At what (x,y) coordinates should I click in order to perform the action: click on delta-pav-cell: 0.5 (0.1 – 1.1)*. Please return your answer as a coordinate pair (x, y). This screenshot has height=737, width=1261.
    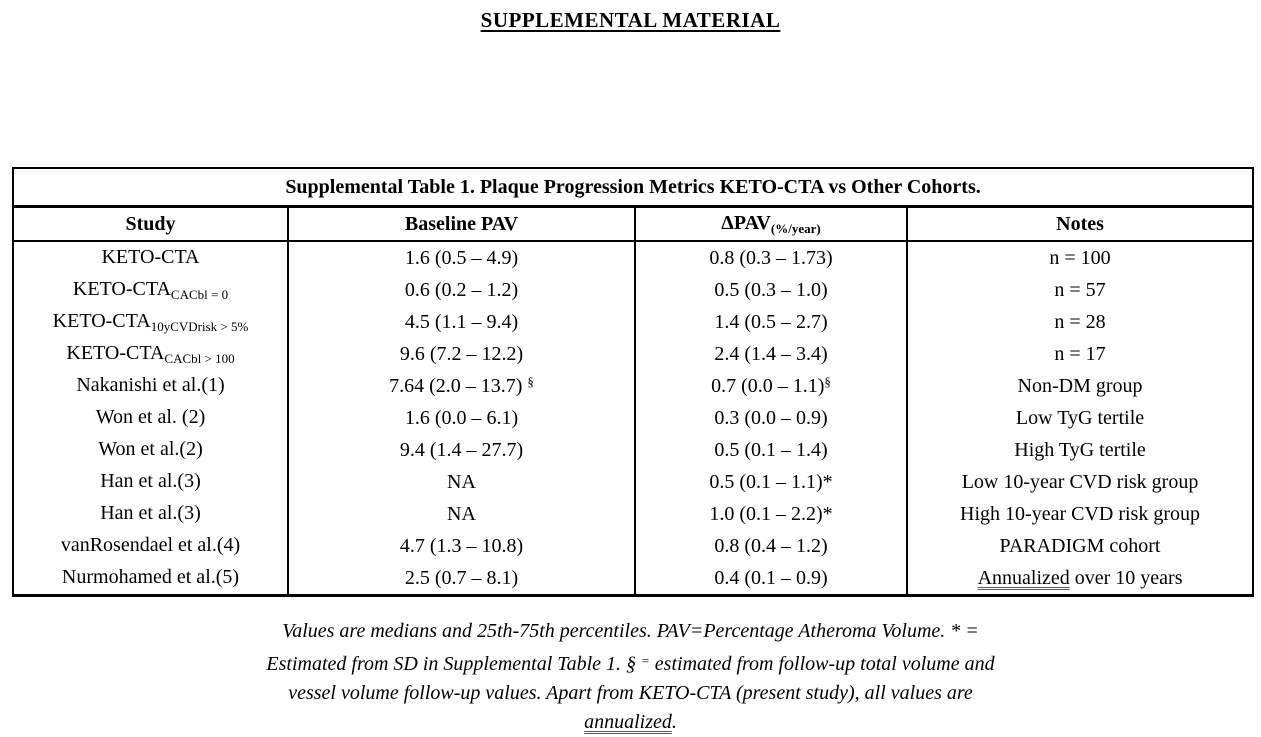
    Looking at the image, I should click on (770, 482).